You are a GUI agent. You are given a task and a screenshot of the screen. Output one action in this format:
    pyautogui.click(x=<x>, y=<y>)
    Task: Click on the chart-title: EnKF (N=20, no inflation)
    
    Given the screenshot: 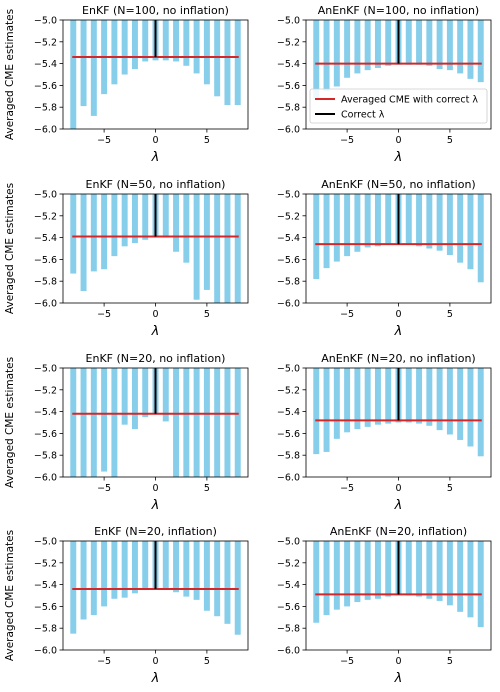 What is the action you would take?
    pyautogui.click(x=156, y=358)
    